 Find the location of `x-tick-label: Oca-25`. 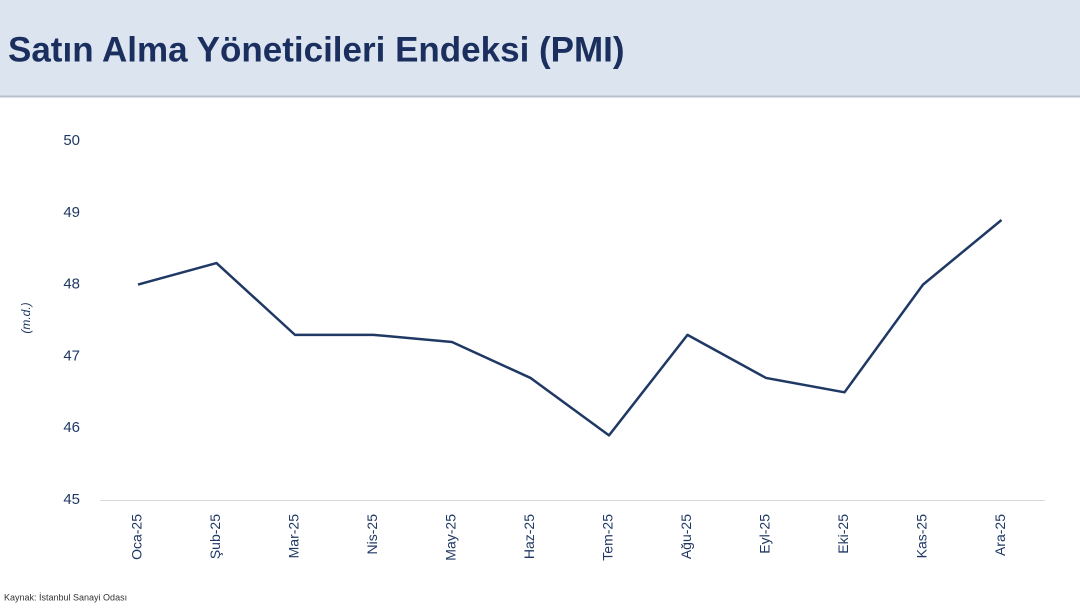

x-tick-label: Oca-25 is located at coordinates (137, 537).